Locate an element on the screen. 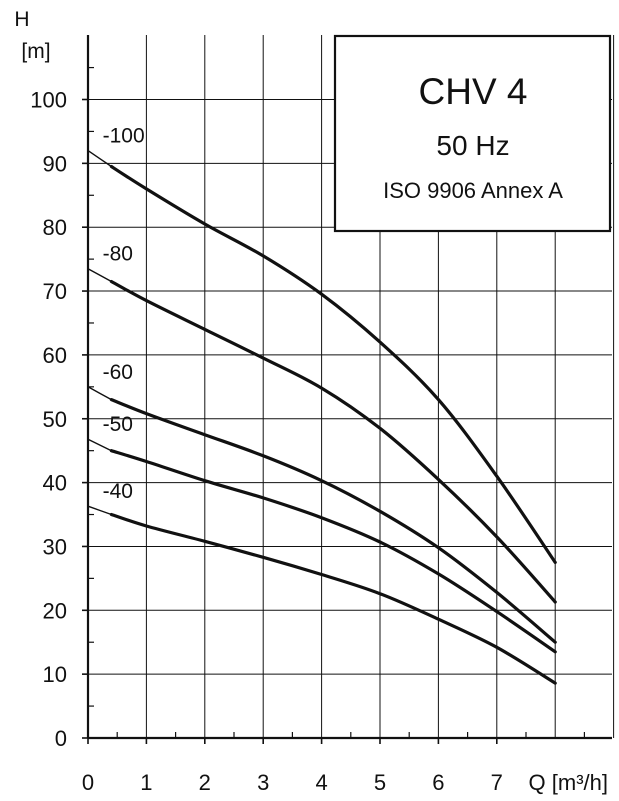 Image resolution: width=619 pixels, height=801 pixels. y-axis-unit: [m] is located at coordinates (35, 51).